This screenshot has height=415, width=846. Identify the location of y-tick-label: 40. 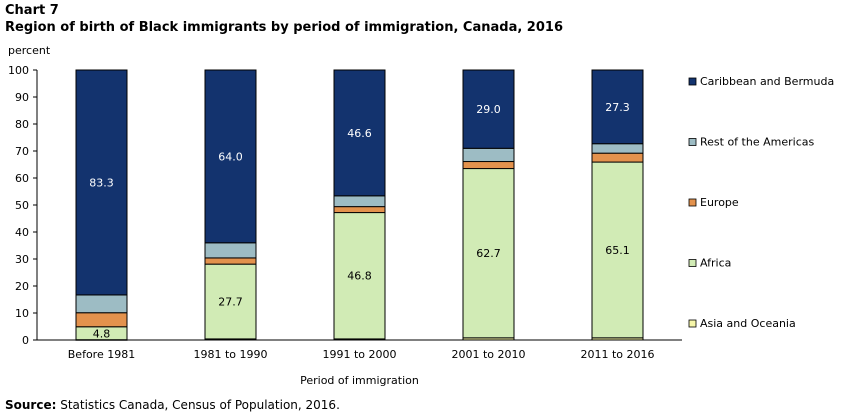
(22, 232).